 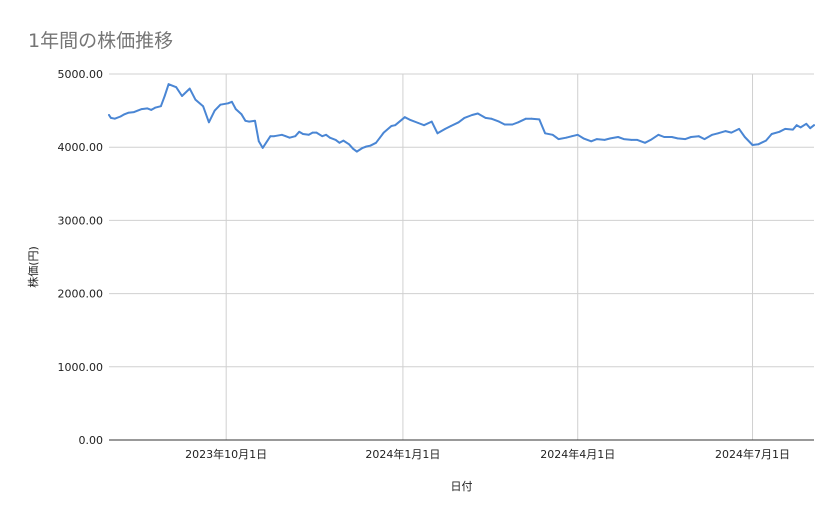 I want to click on x-tick-label: 2024年4月1日, so click(x=577, y=454).